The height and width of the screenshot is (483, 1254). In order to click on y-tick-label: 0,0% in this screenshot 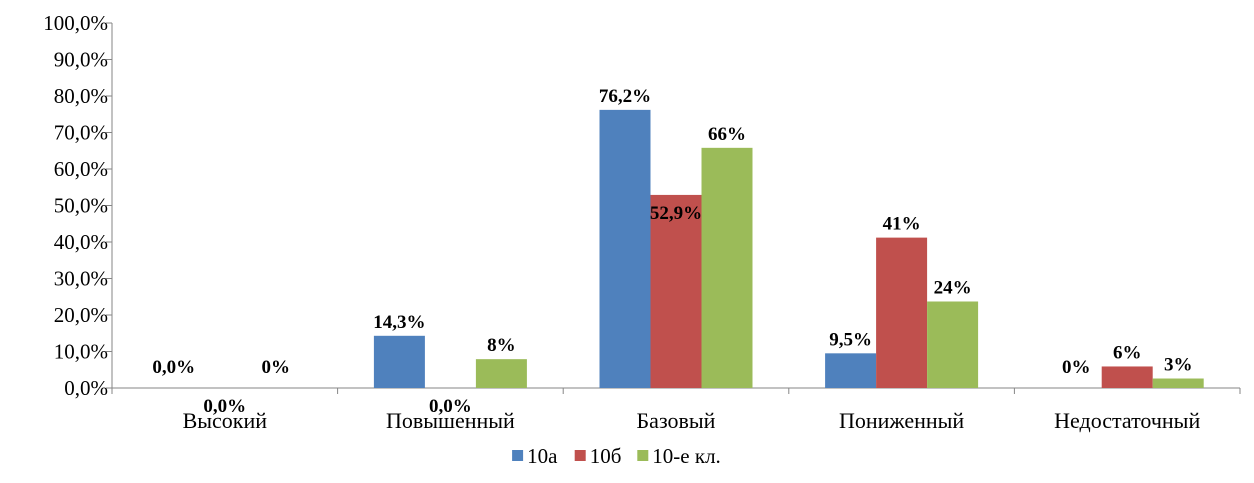, I will do `click(86, 388)`.